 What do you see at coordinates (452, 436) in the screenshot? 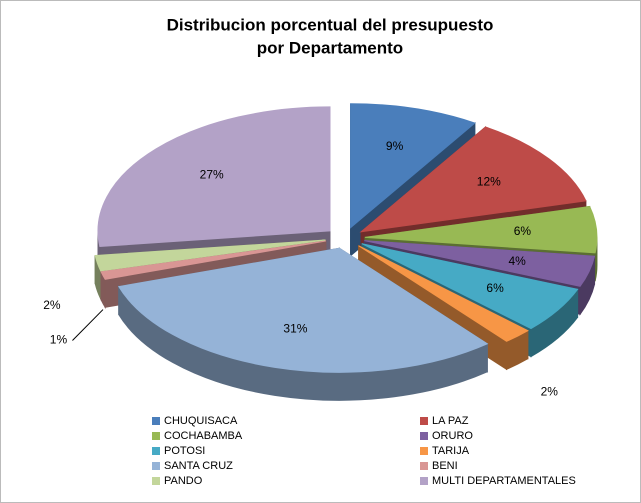
I see `legend-label: ORURO` at bounding box center [452, 436].